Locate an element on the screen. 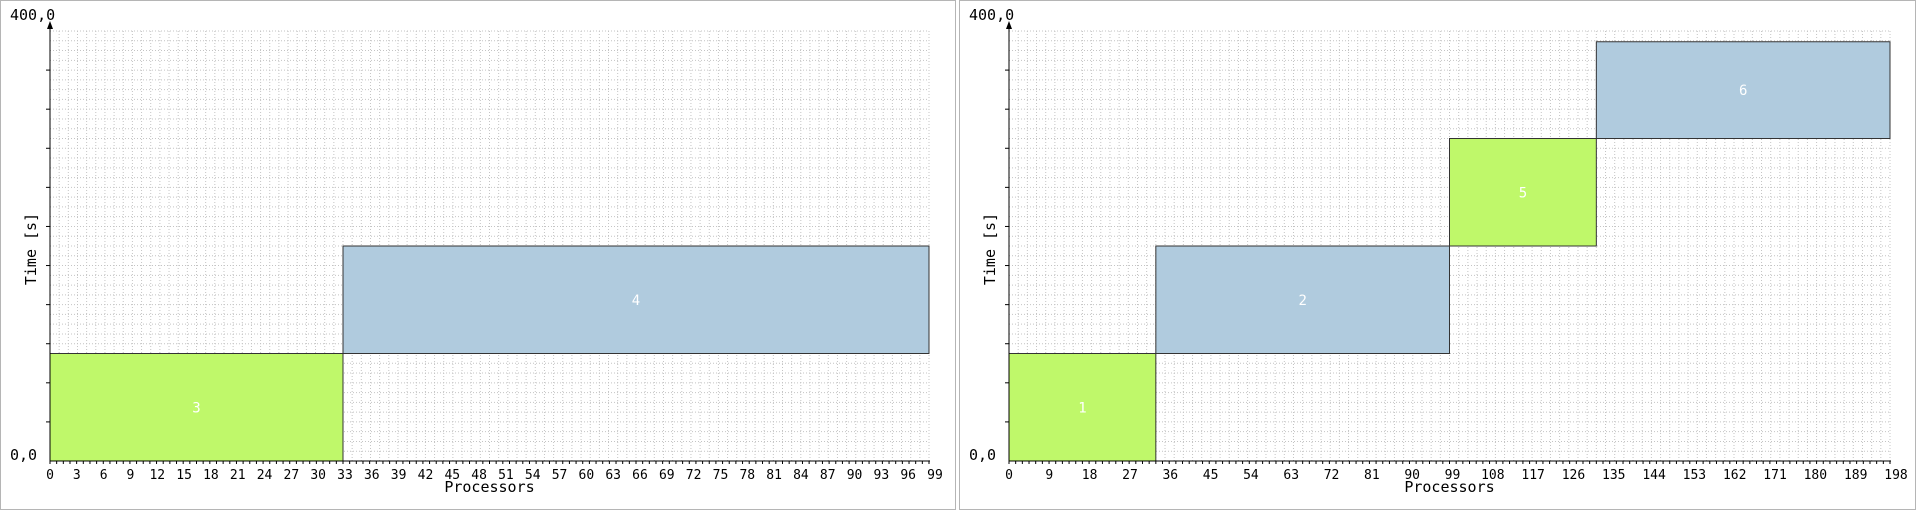 Image resolution: width=1916 pixels, height=512 pixels. x-tick-label: 171 is located at coordinates (1774, 475).